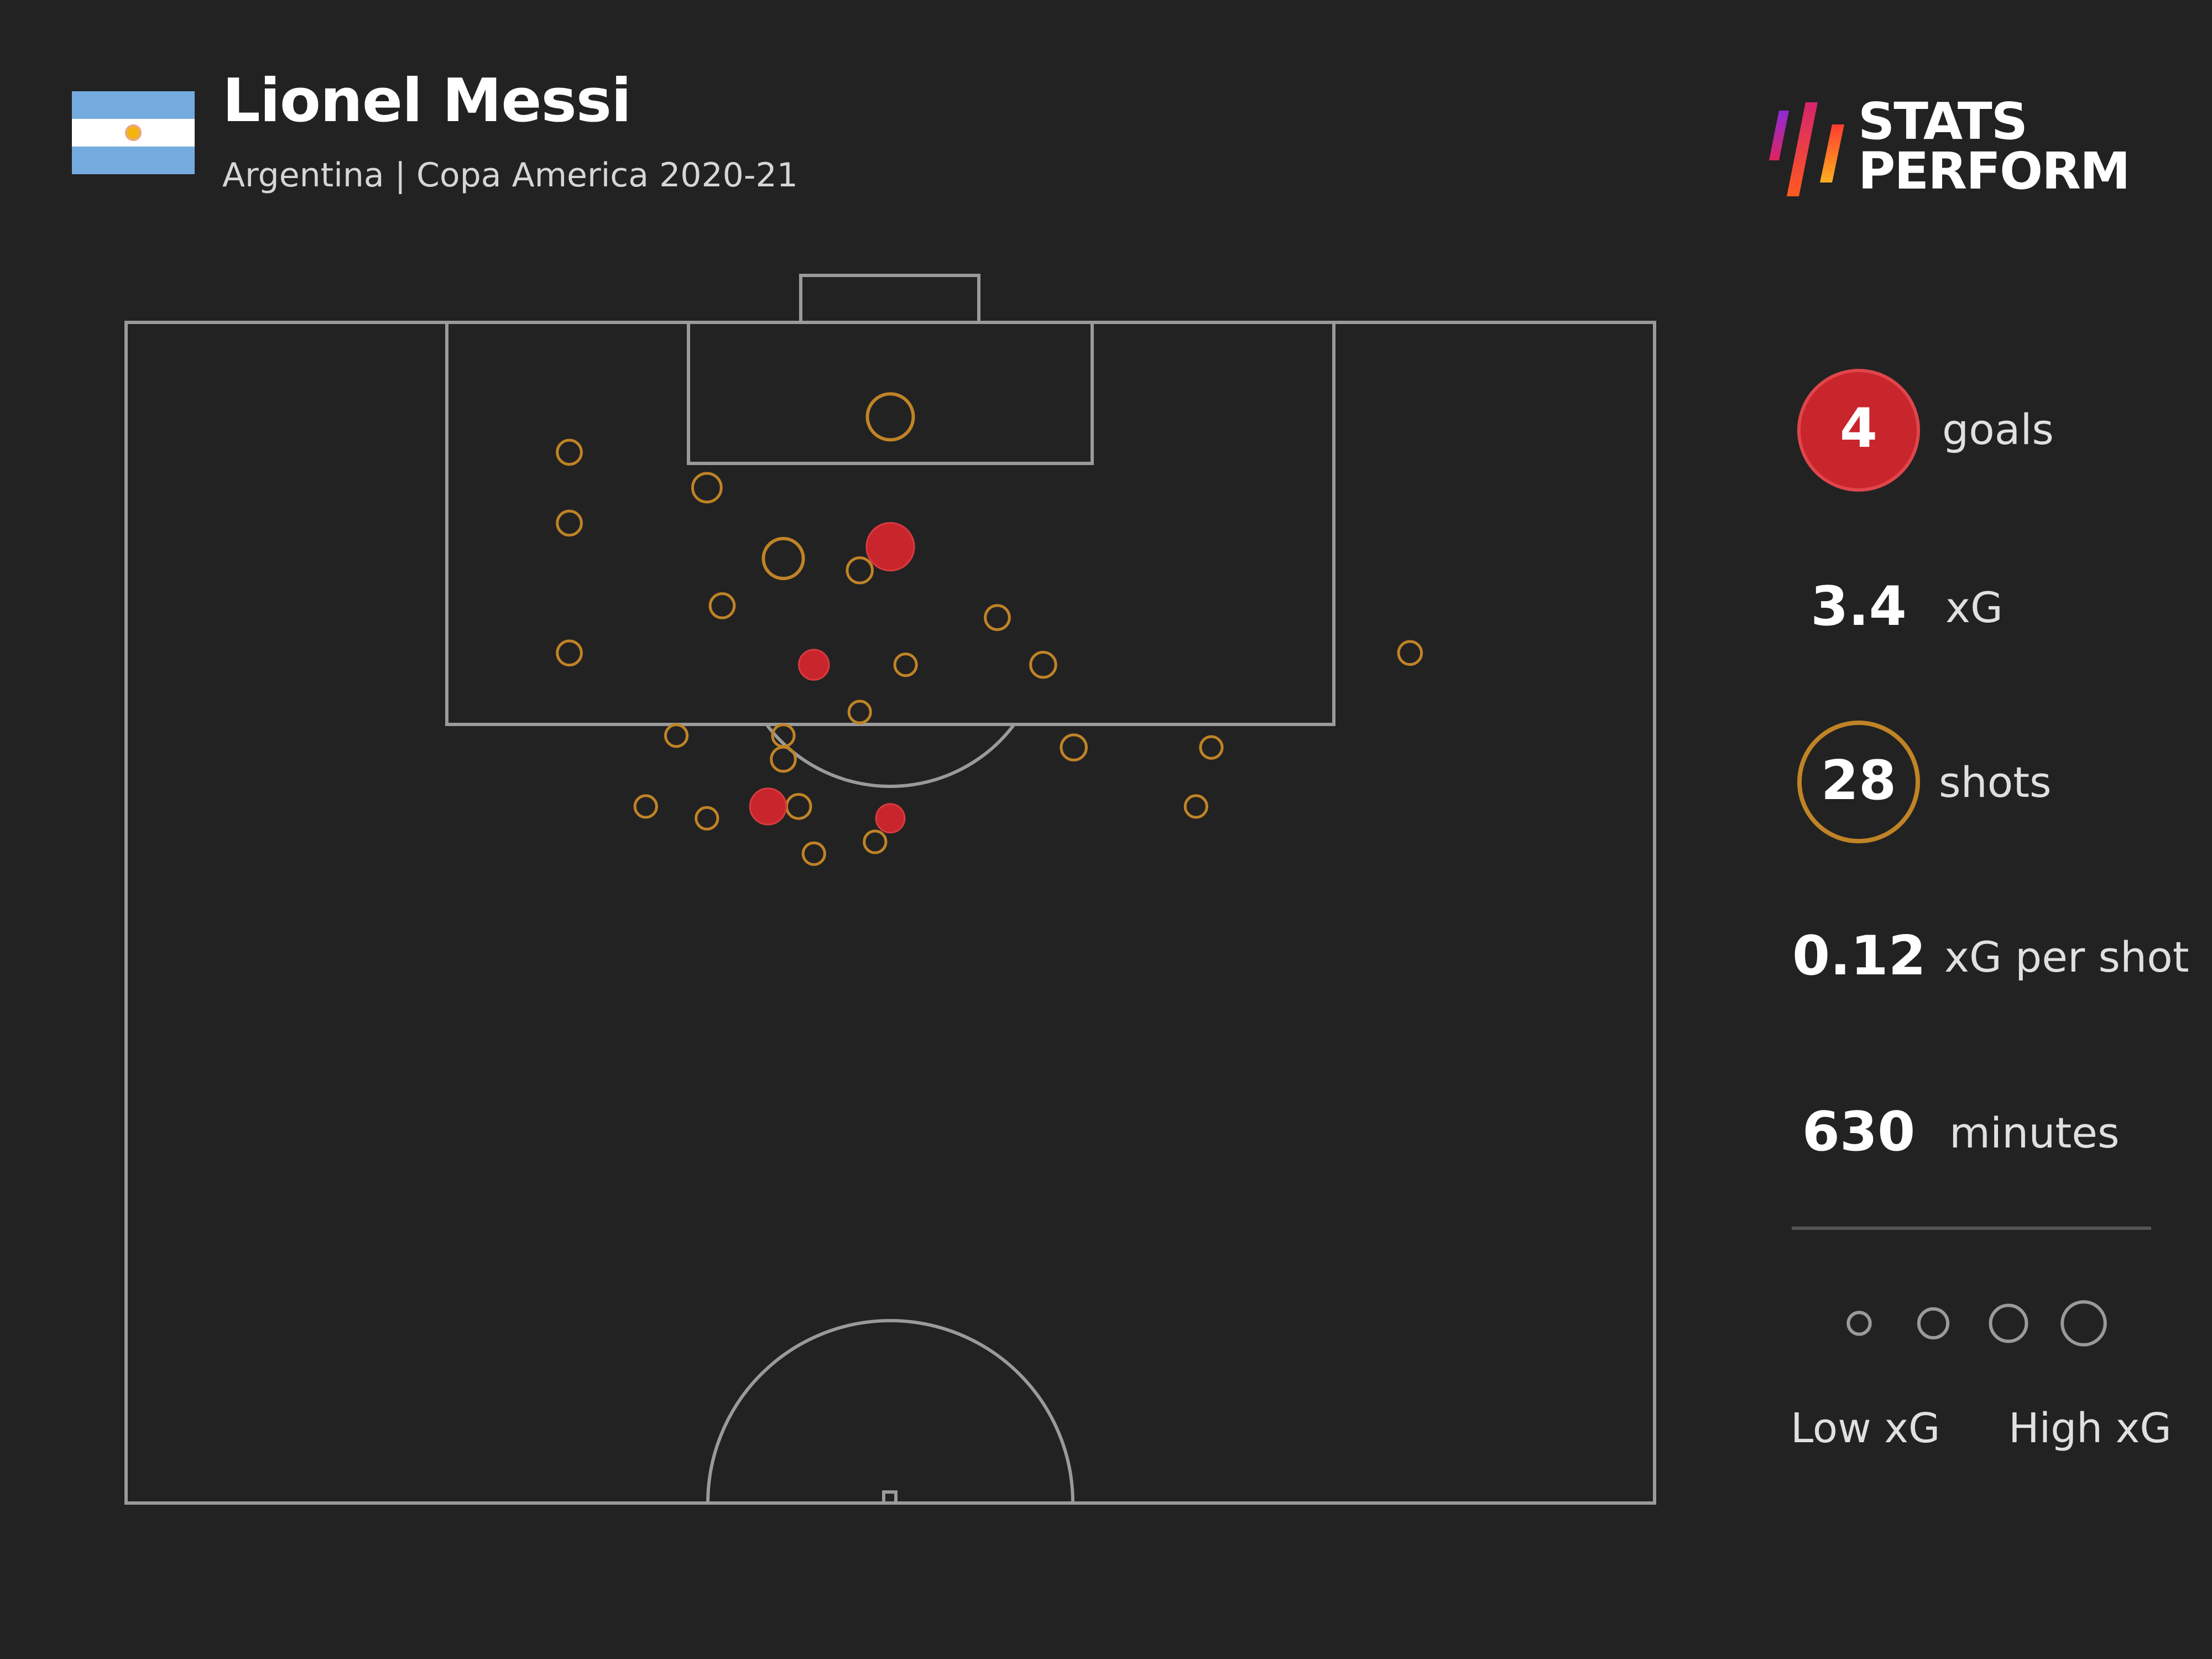 This screenshot has height=1659, width=2212. Describe the element at coordinates (1977, 1323) in the screenshot. I see `xg-size-legend` at that location.